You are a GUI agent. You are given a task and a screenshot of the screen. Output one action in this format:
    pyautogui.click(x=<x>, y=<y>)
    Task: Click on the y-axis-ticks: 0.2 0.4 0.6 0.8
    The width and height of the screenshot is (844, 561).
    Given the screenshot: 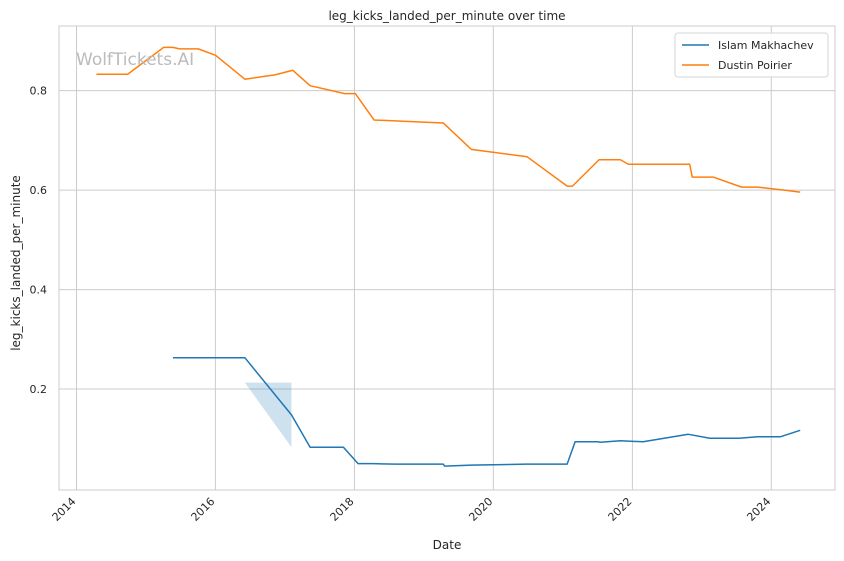 What is the action you would take?
    pyautogui.click(x=39, y=240)
    